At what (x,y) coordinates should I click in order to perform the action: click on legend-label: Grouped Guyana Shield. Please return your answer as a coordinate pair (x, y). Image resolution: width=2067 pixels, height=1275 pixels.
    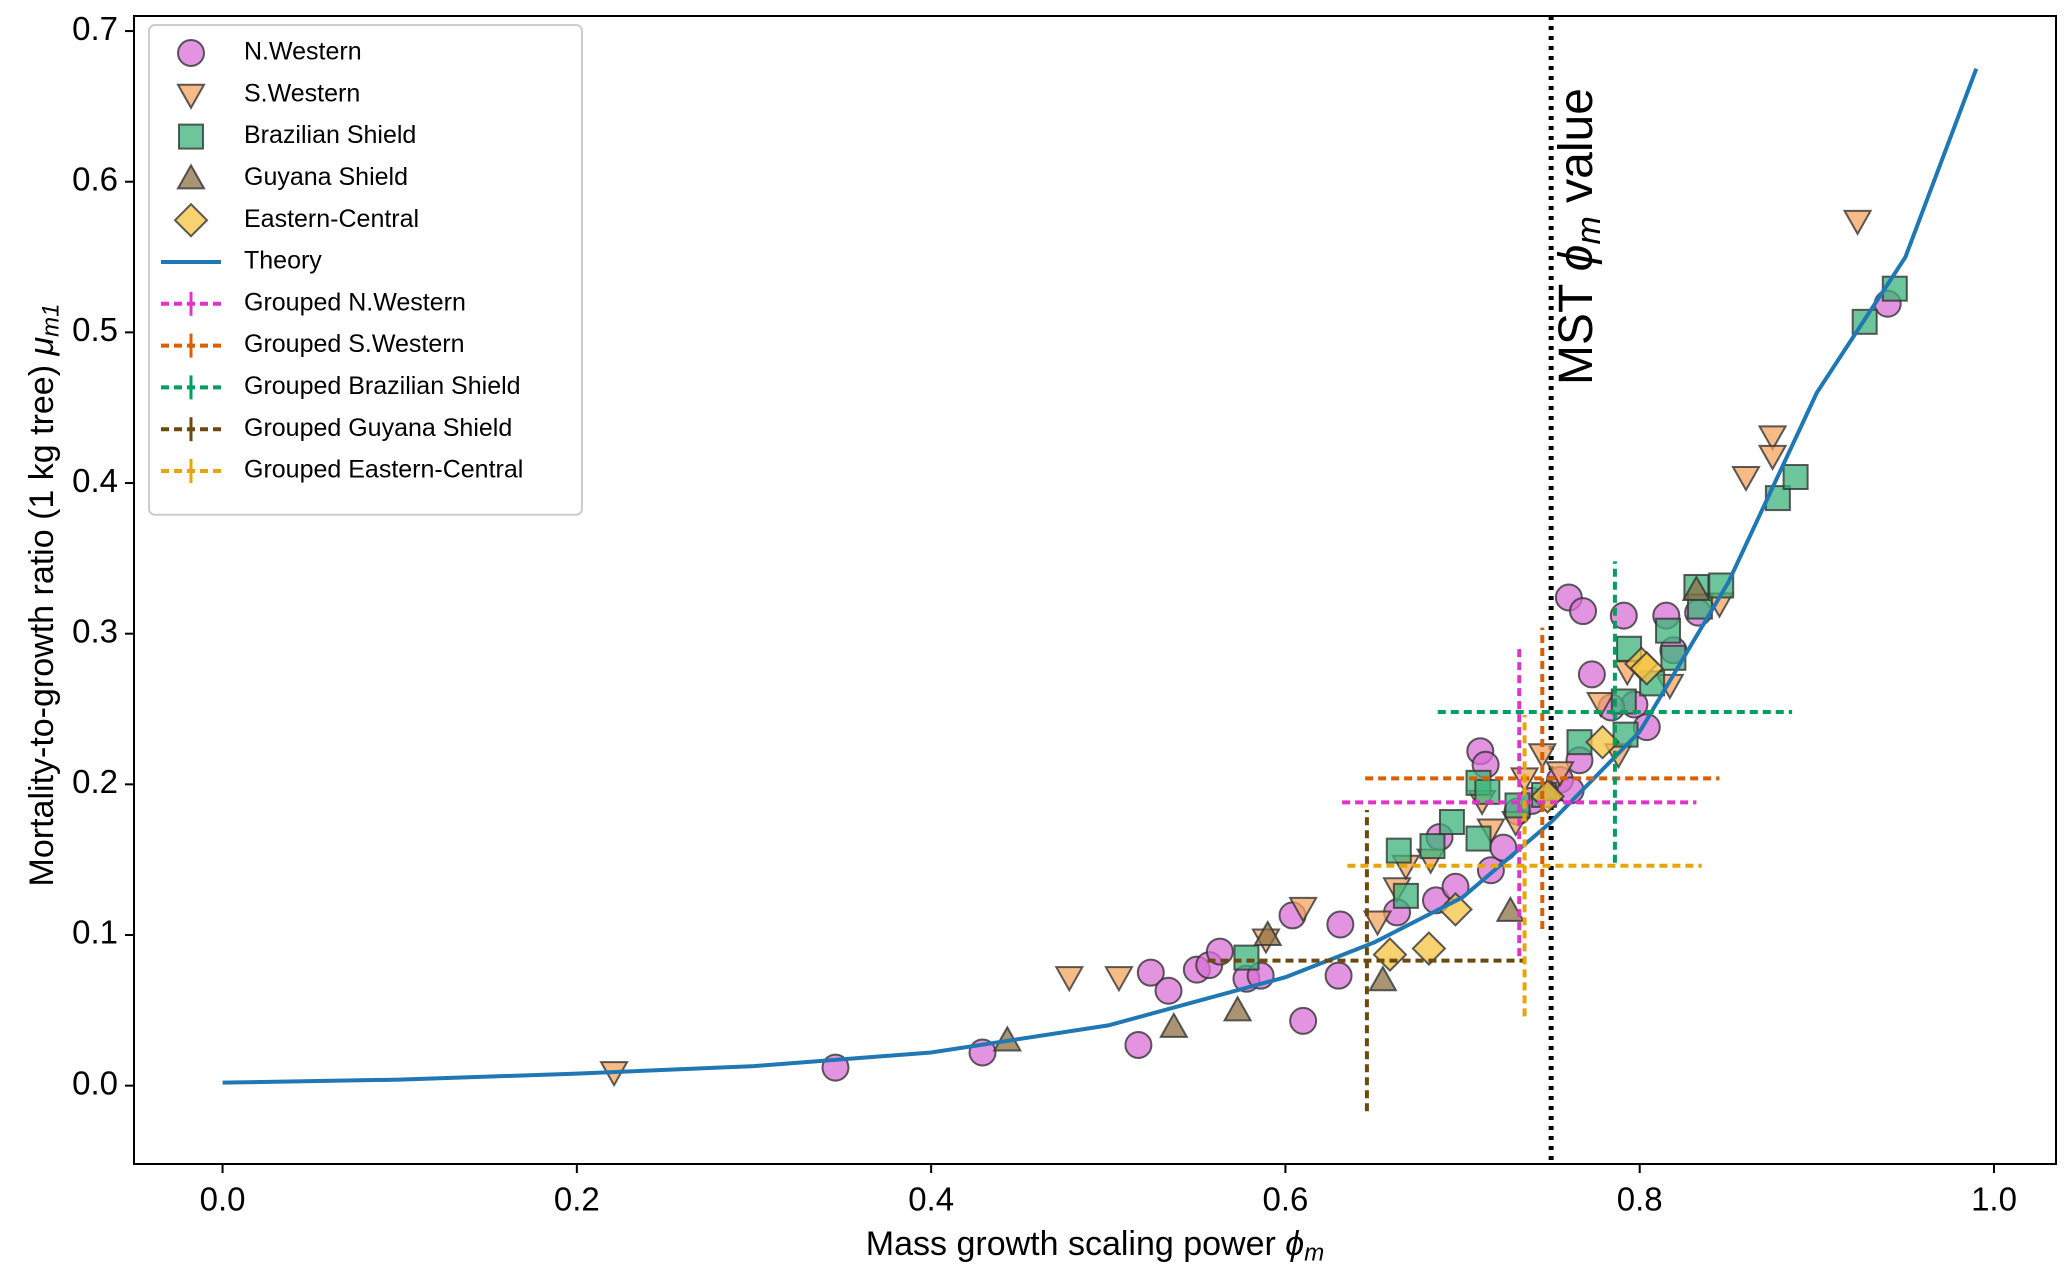
    Looking at the image, I should click on (378, 428).